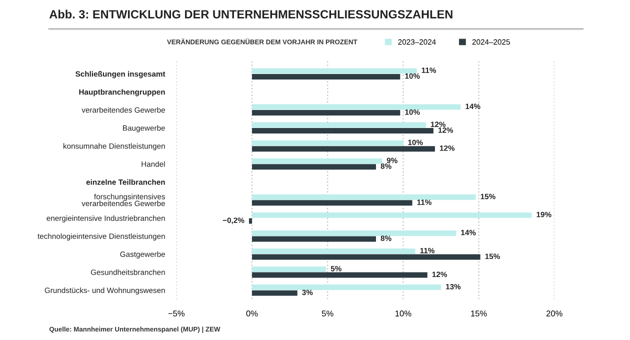 This screenshot has height=340, width=630. Describe the element at coordinates (479, 313) in the screenshot. I see `x-tick-label: 15%` at that location.